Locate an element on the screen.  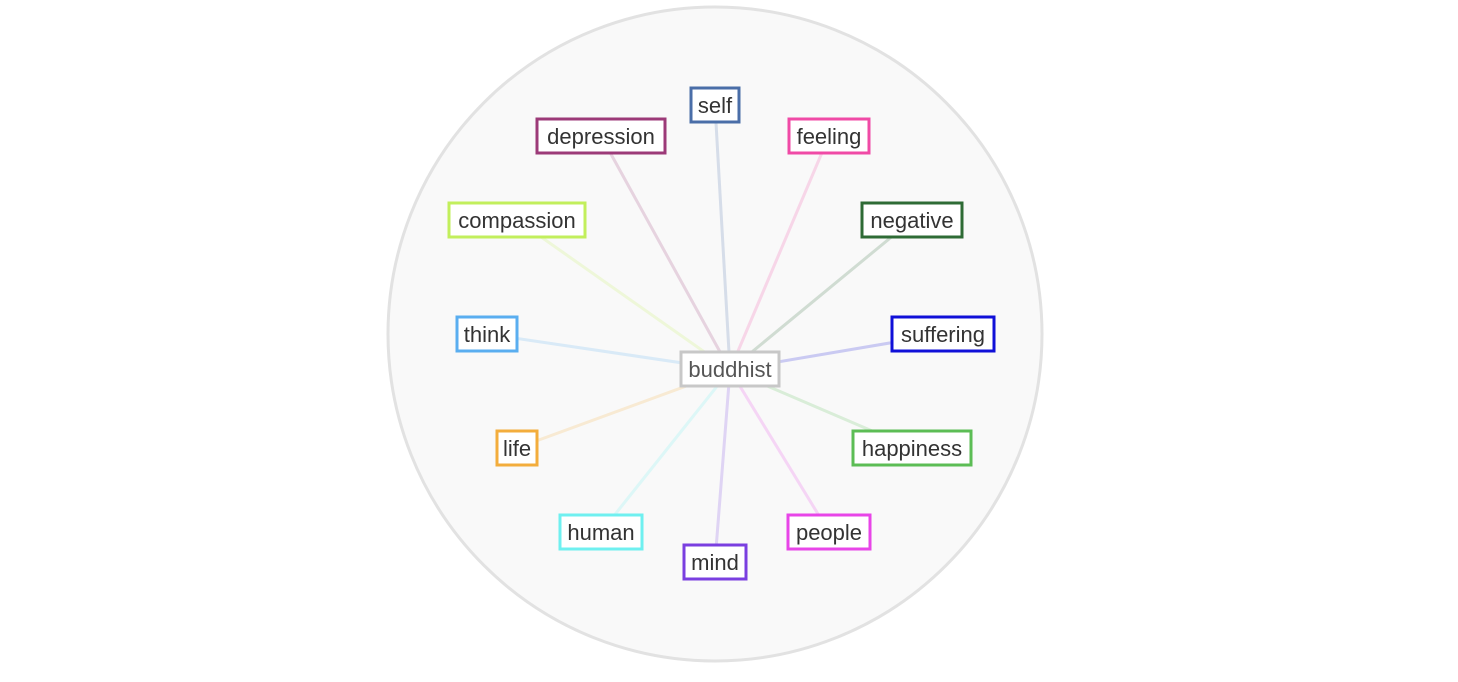
node-compassion-box is located at coordinates (517, 220).